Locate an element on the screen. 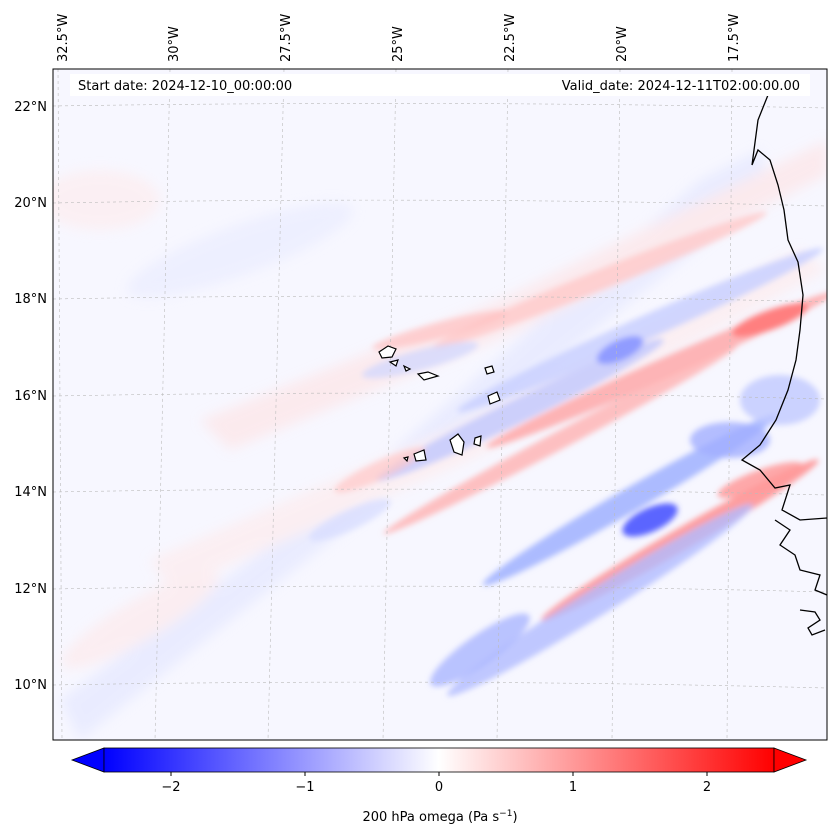  islands is located at coordinates (439, 404).